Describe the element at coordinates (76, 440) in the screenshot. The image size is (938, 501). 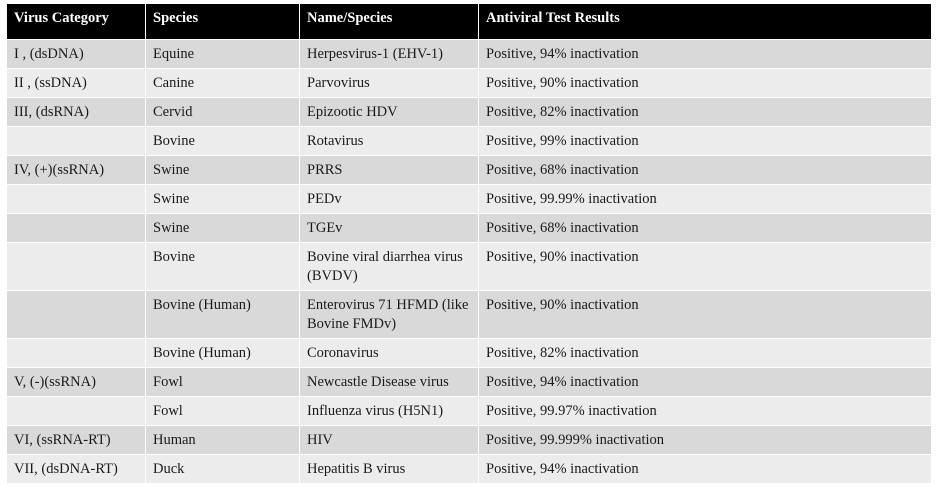
I see `virus-category-cell: VI, (ssRNA-RT)` at that location.